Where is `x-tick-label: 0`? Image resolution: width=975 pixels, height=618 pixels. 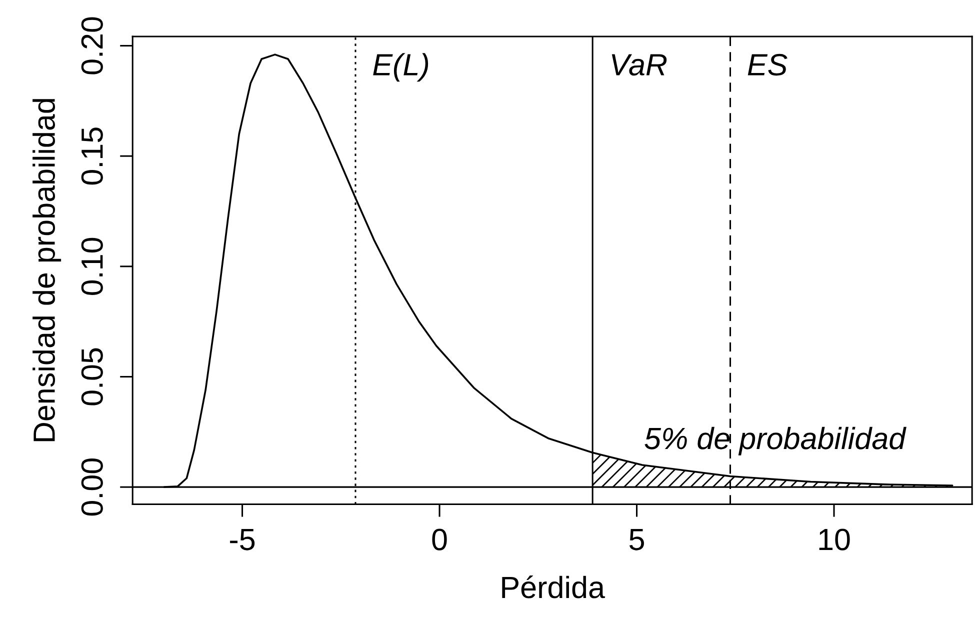 x-tick-label: 0 is located at coordinates (439, 539).